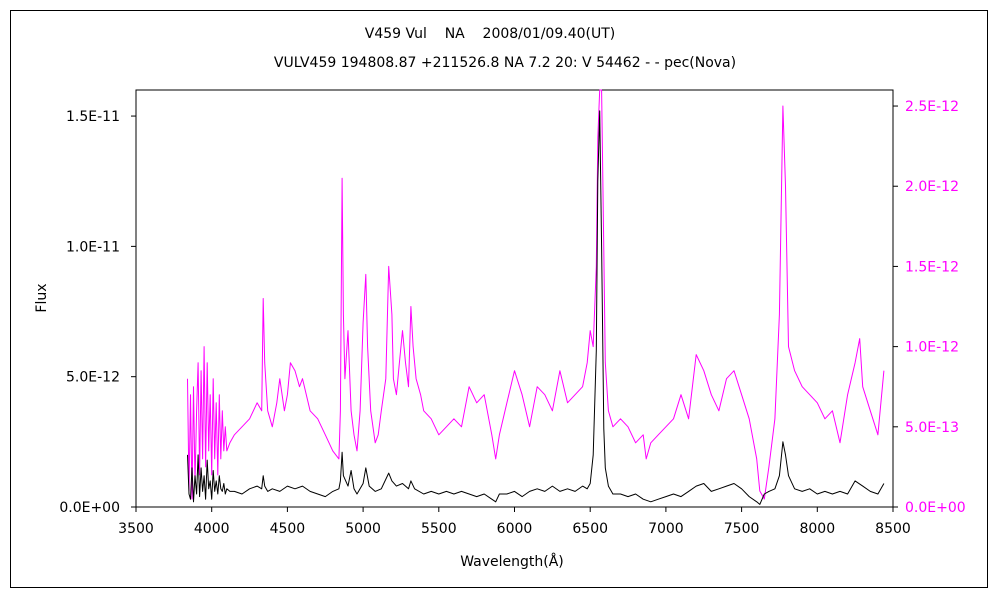 This screenshot has width=1000, height=600. Describe the element at coordinates (893, 529) in the screenshot. I see `x-tick-label: 8500` at that location.